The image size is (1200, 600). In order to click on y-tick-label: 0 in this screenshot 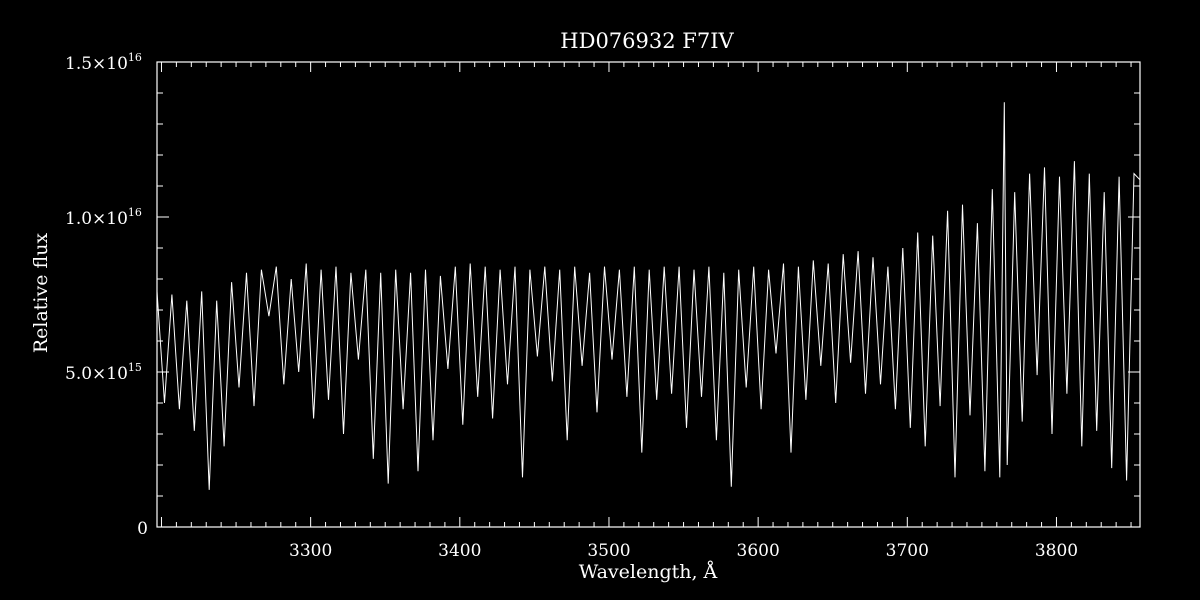, I will do `click(142, 529)`.